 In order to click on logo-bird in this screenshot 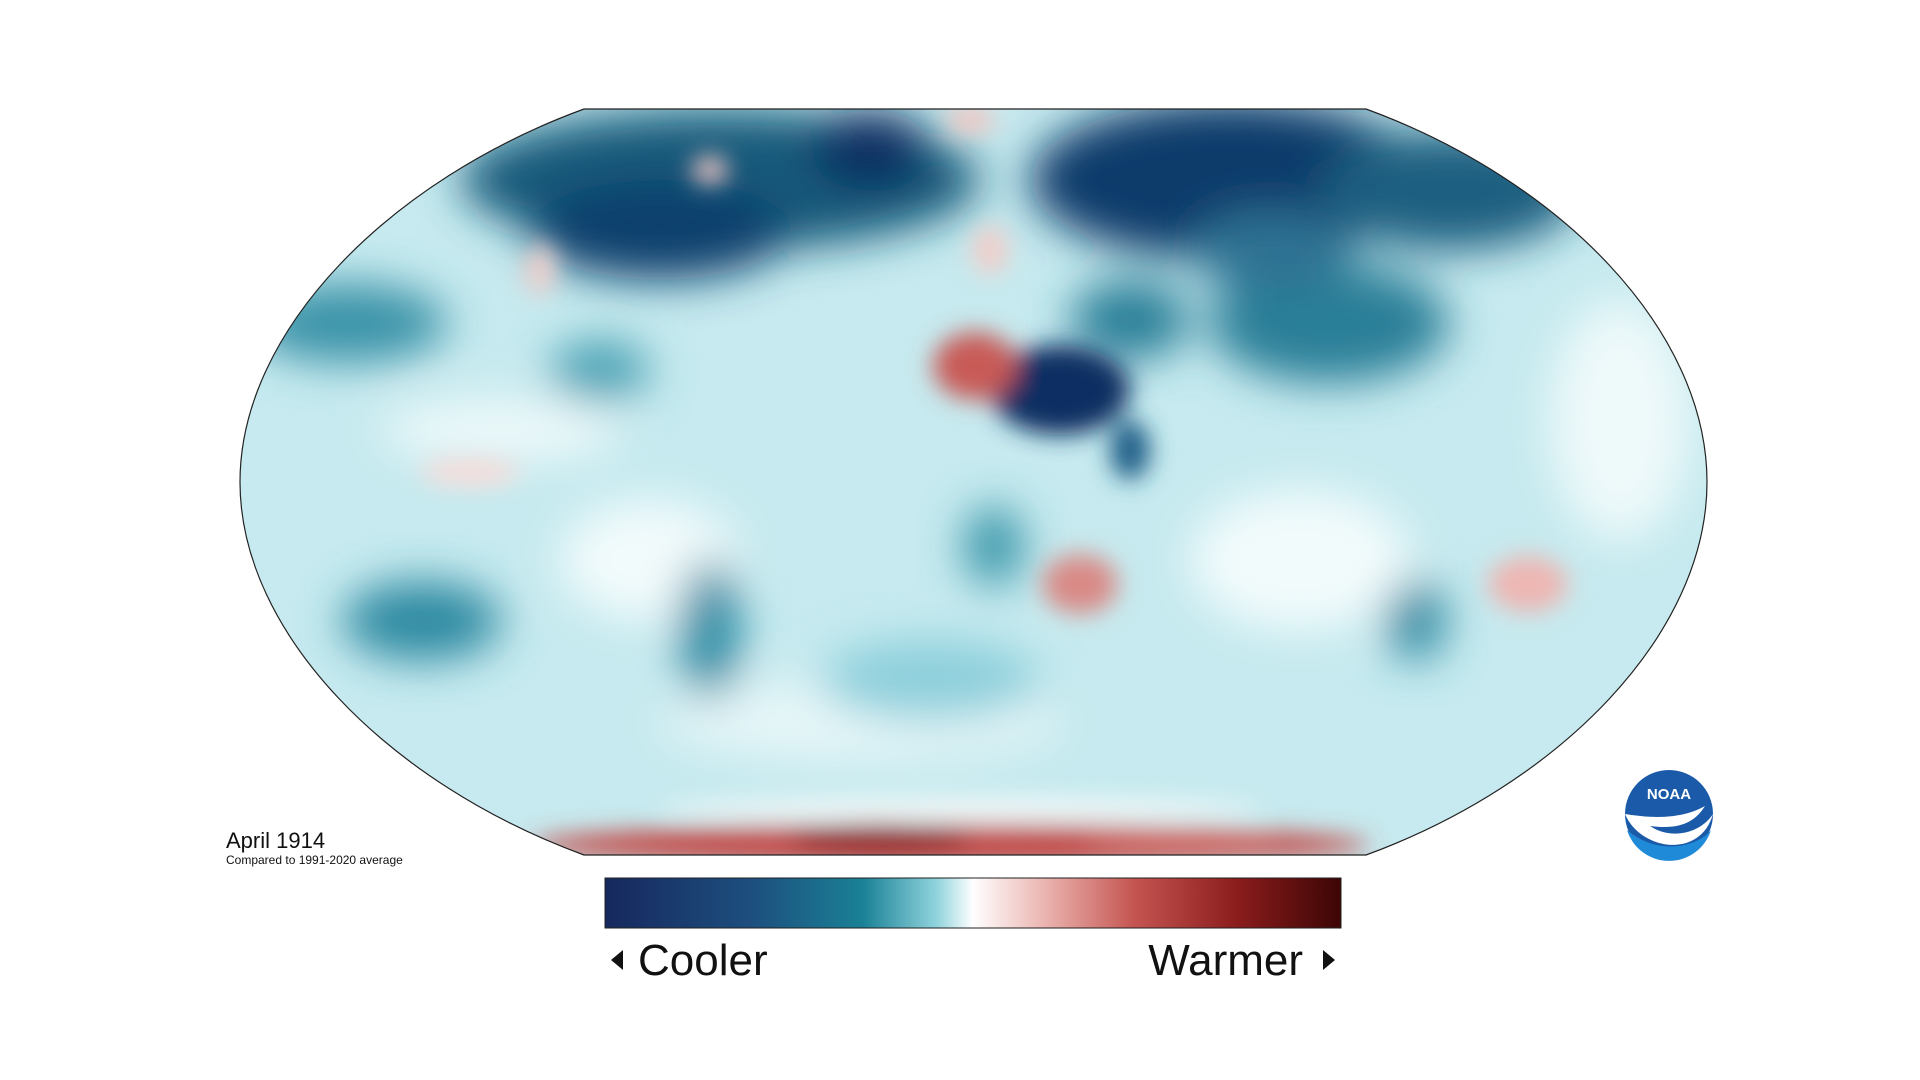, I will do `click(1669, 825)`.